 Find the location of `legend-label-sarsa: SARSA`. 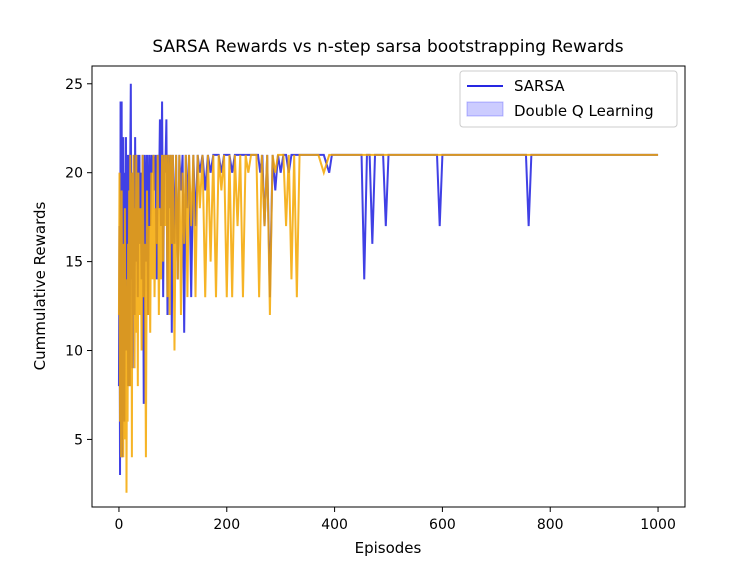

legend-label-sarsa: SARSA is located at coordinates (539, 86).